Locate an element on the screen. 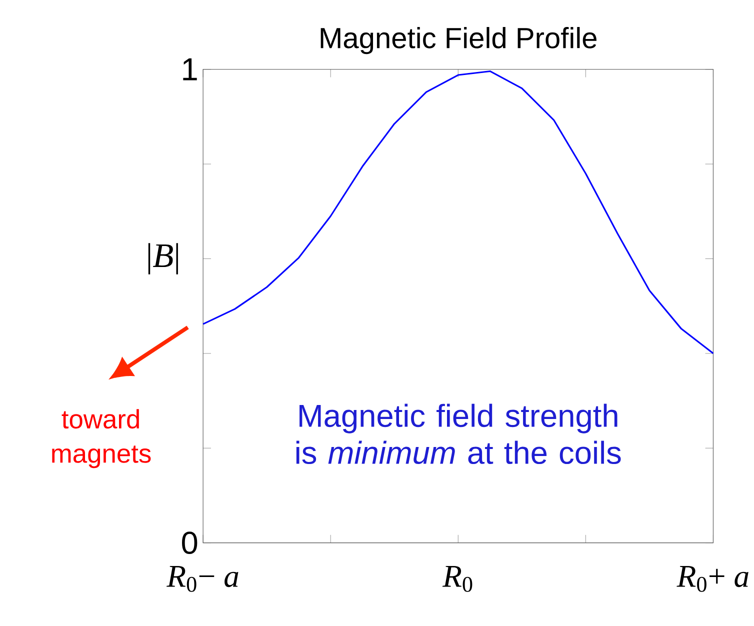  text: toward magnets is located at coordinates (101, 438).